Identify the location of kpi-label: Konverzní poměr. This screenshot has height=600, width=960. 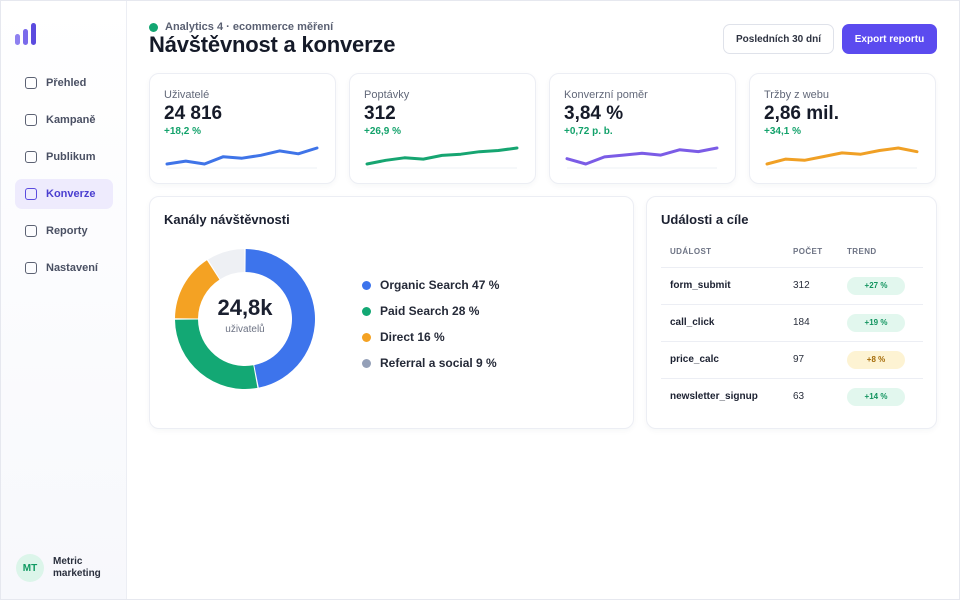
(606, 95).